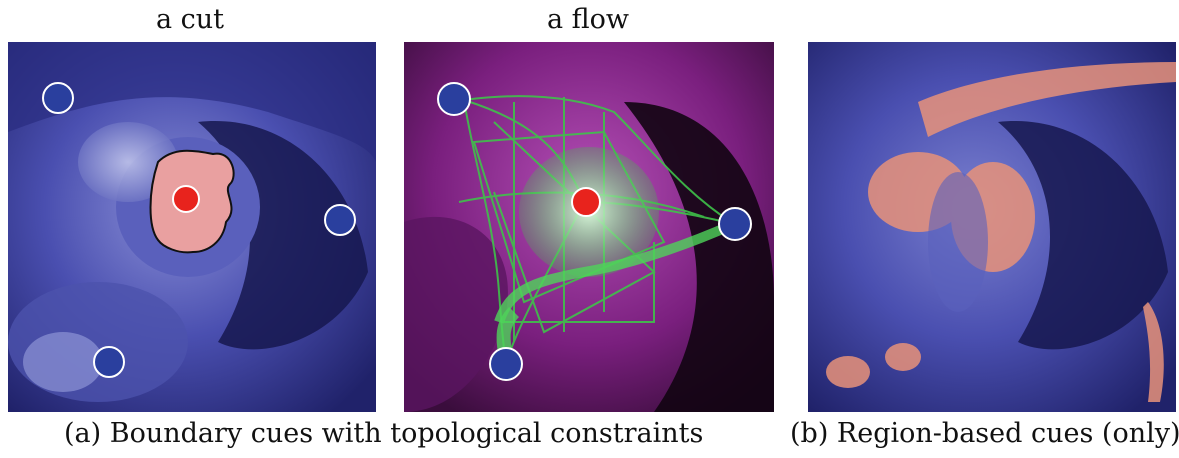  Describe the element at coordinates (190, 19) in the screenshot. I see `panel-title-cut: a cut` at that location.